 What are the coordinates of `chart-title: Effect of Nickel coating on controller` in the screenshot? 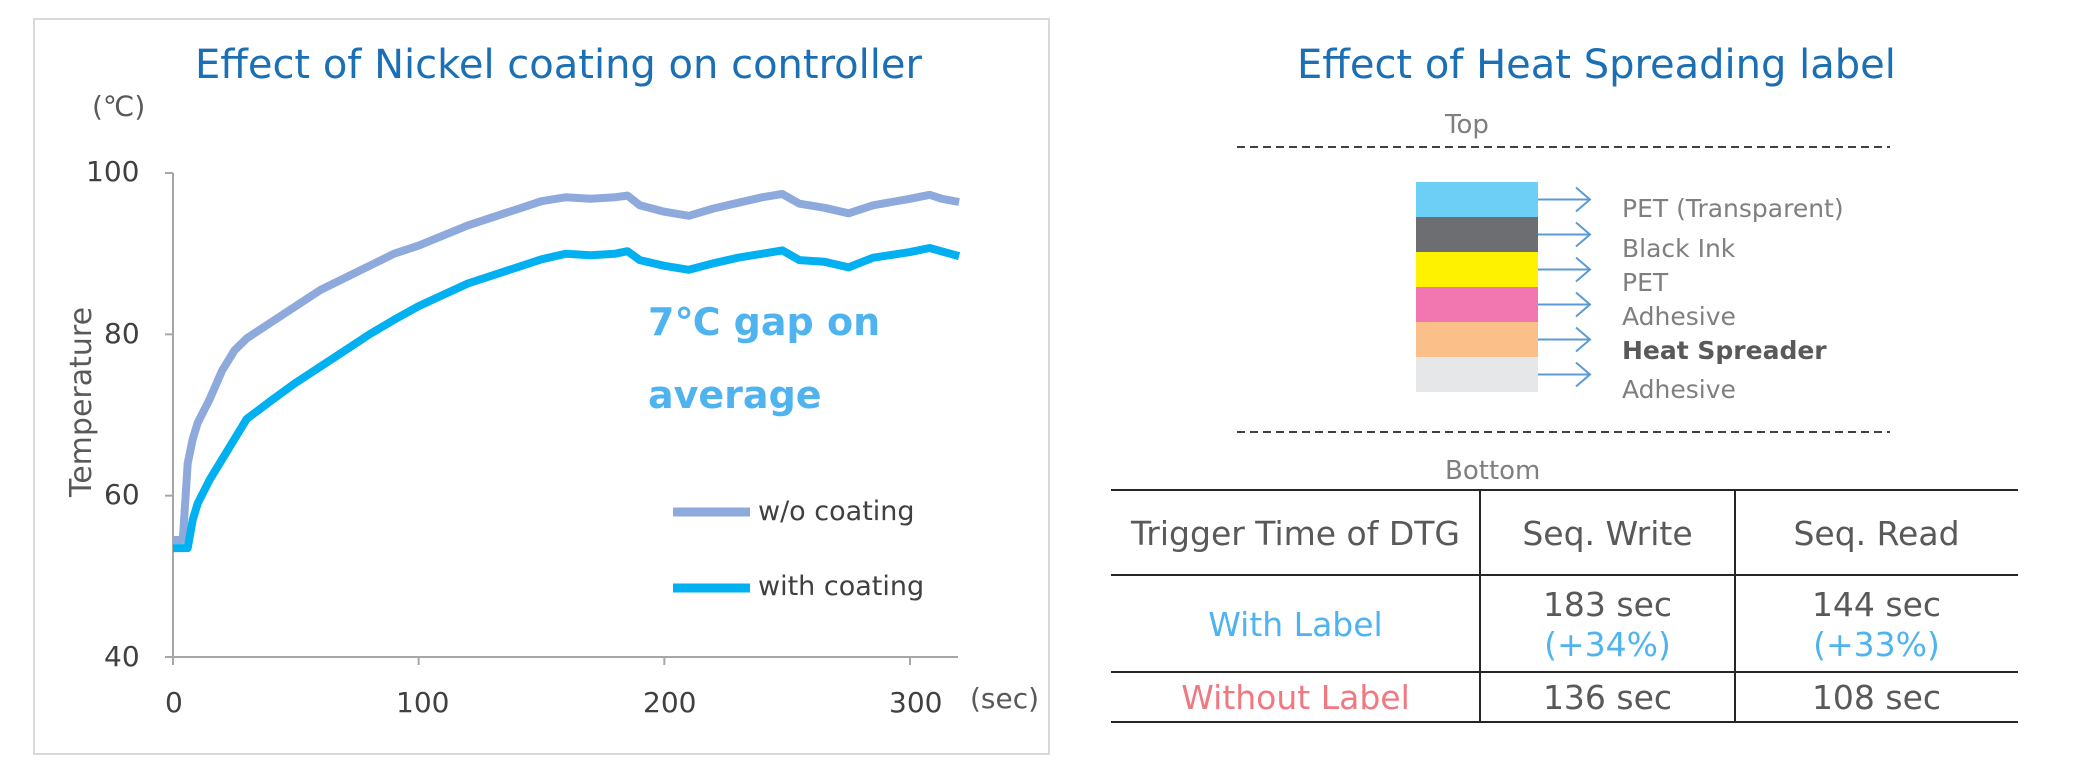 It's located at (558, 65).